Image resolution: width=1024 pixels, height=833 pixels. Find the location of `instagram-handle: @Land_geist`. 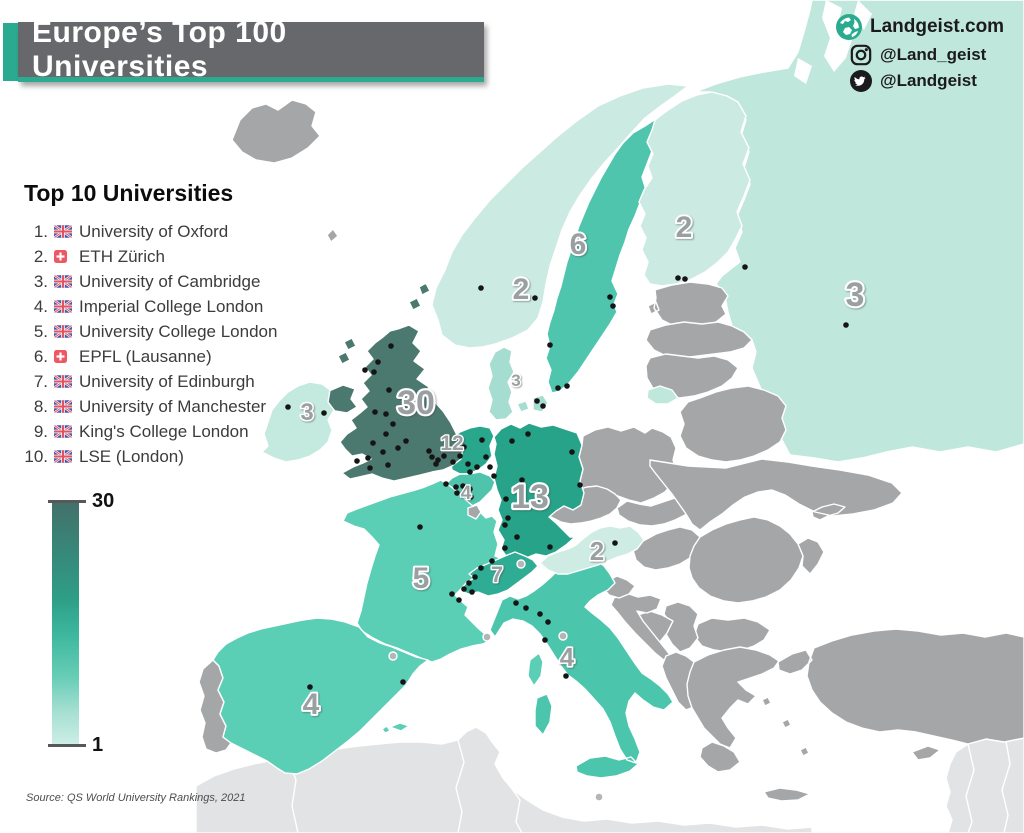

instagram-handle: @Land_geist is located at coordinates (933, 54).